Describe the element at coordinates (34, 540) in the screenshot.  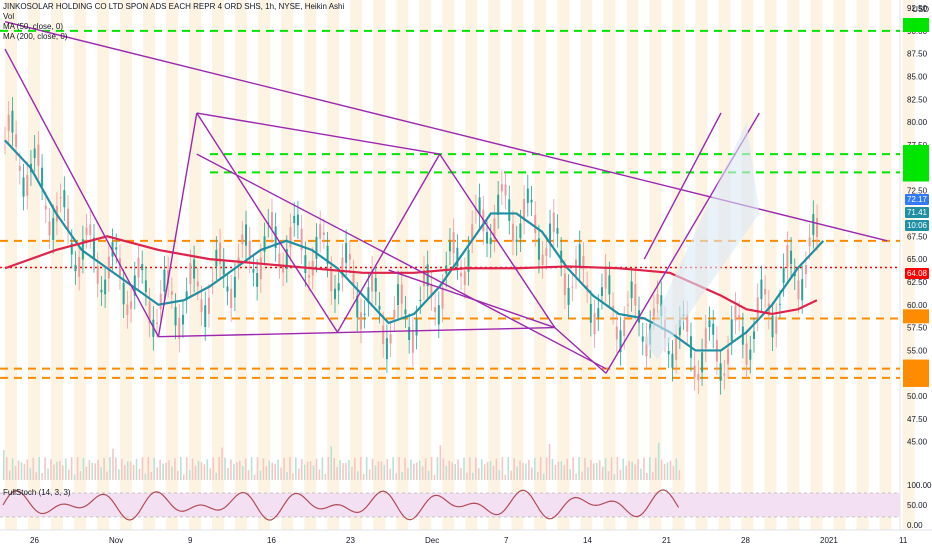
I see `time-tick-label: 26` at that location.